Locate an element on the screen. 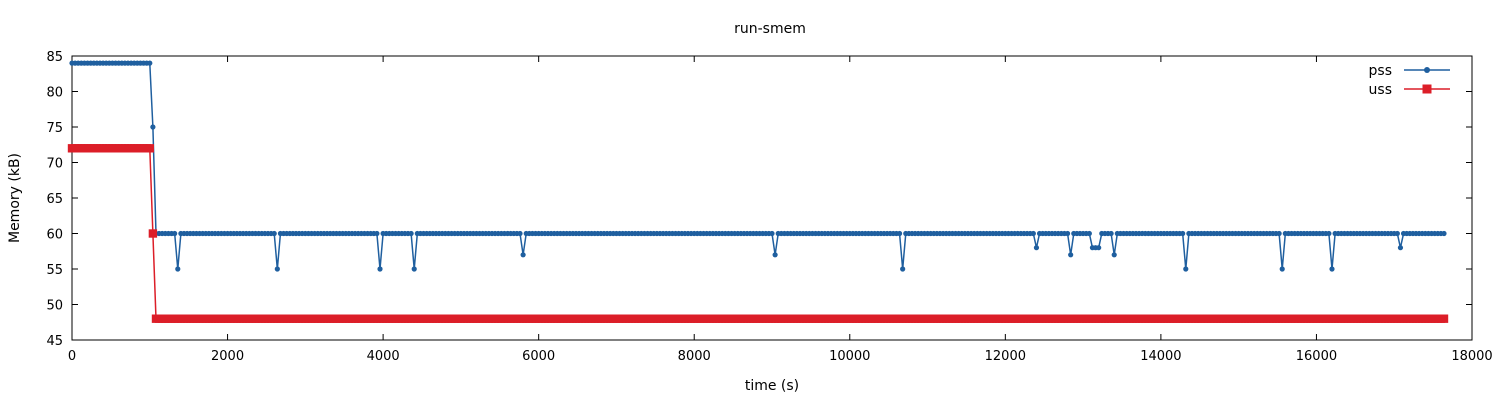  x-tick-label: 12000 is located at coordinates (1005, 356).